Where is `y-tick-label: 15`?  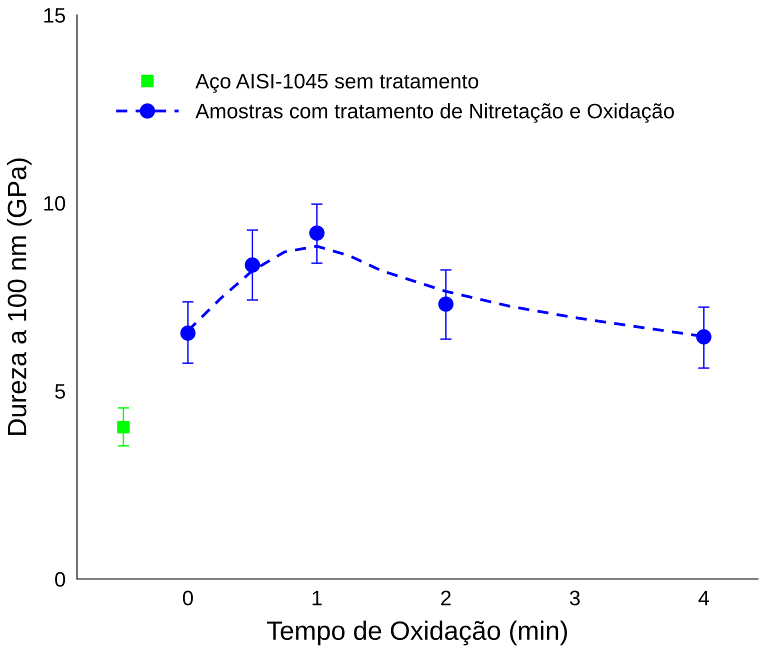
y-tick-label: 15 is located at coordinates (55, 15).